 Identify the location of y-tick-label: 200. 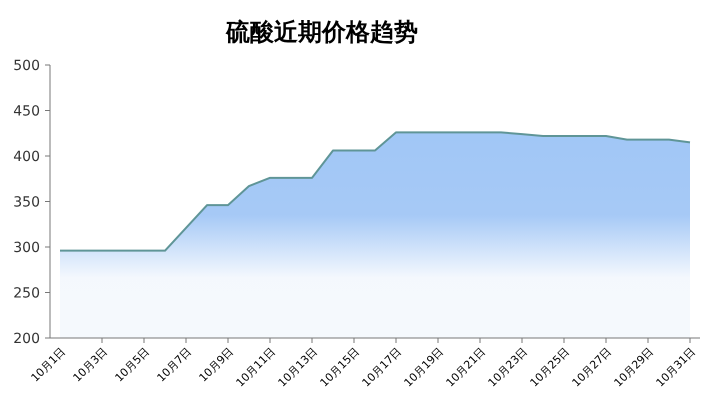
(26, 339).